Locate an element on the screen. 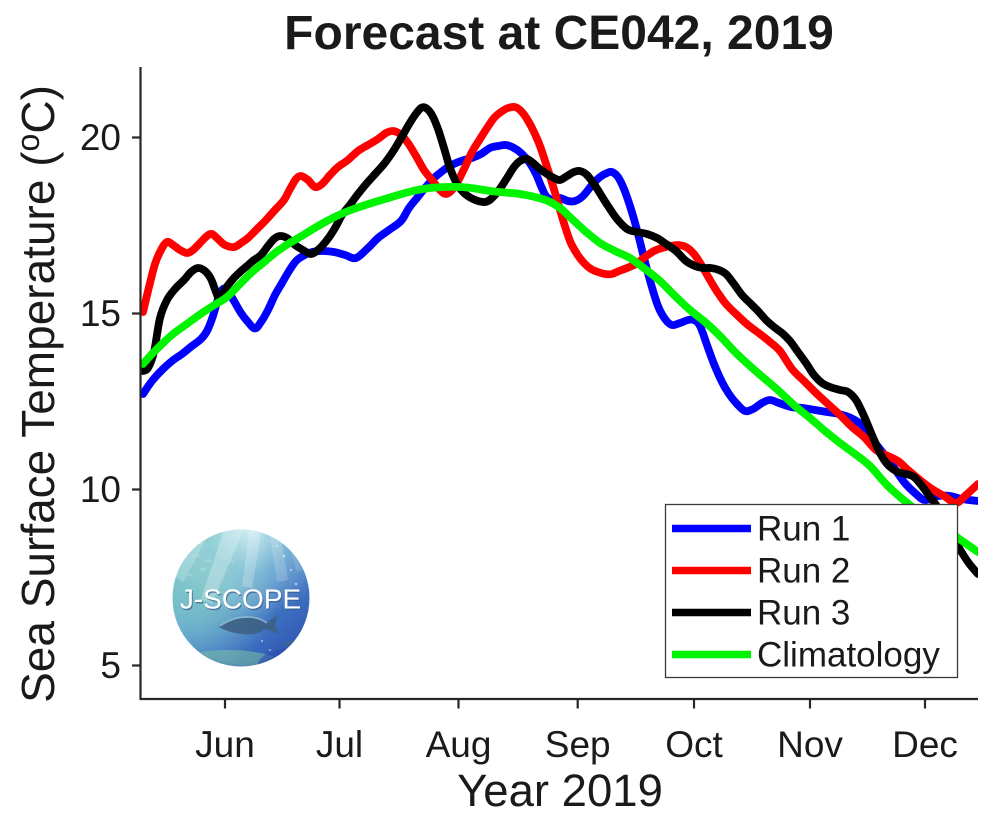  svg-text: 15 is located at coordinates (100, 313).